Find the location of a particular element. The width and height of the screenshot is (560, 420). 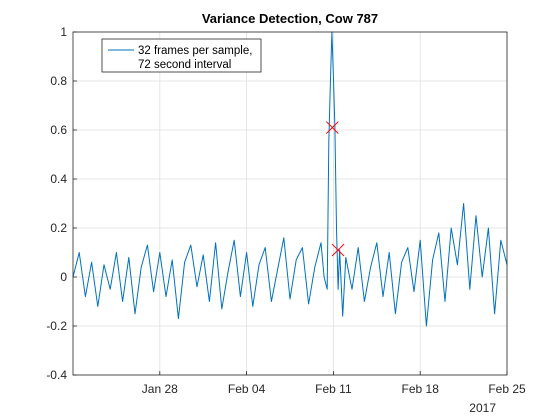

legend-box is located at coordinates (181, 55).